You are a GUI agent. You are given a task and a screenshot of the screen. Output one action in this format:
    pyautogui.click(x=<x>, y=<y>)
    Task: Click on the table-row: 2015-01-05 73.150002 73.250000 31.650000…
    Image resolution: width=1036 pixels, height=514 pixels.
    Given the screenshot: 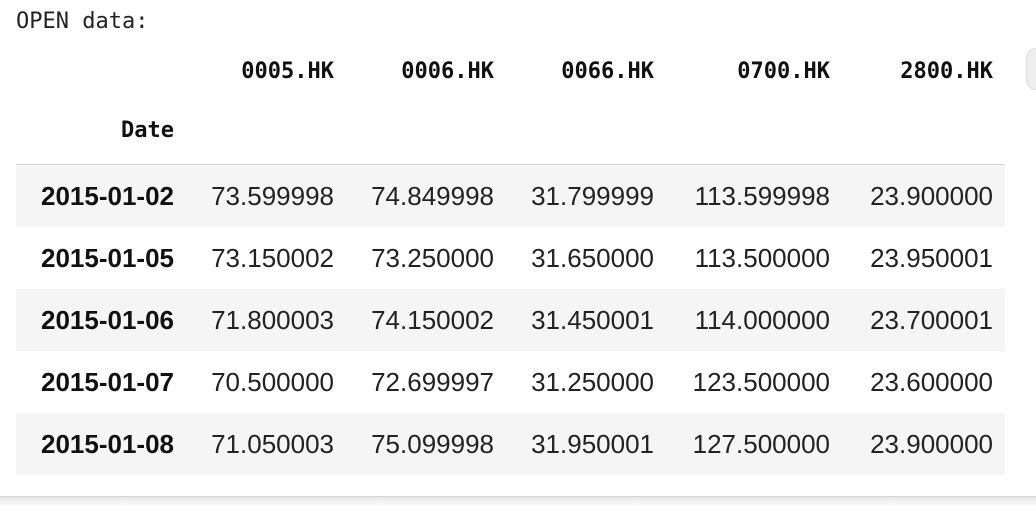 What is the action you would take?
    pyautogui.click(x=510, y=258)
    